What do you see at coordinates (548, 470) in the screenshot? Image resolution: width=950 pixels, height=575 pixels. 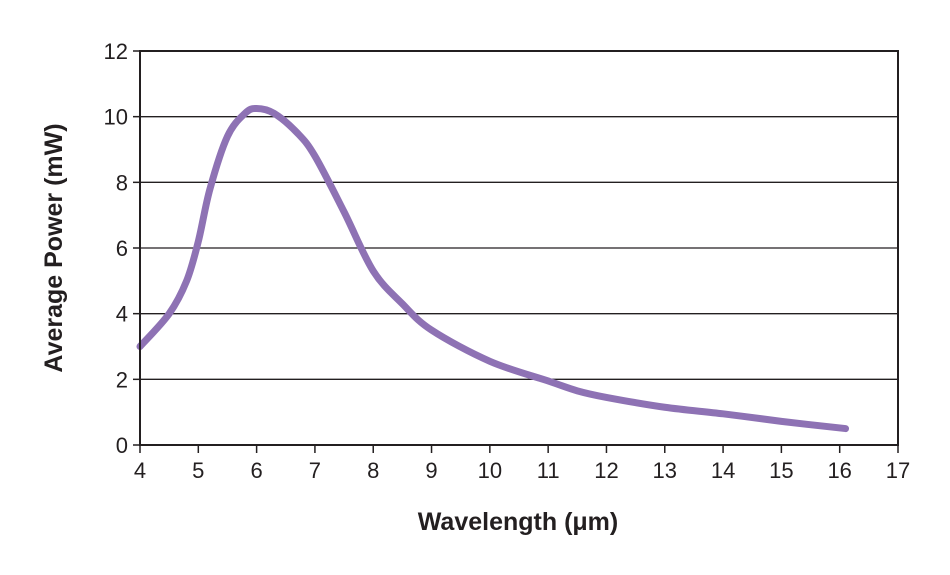 I see `x-tick-label: 11` at bounding box center [548, 470].